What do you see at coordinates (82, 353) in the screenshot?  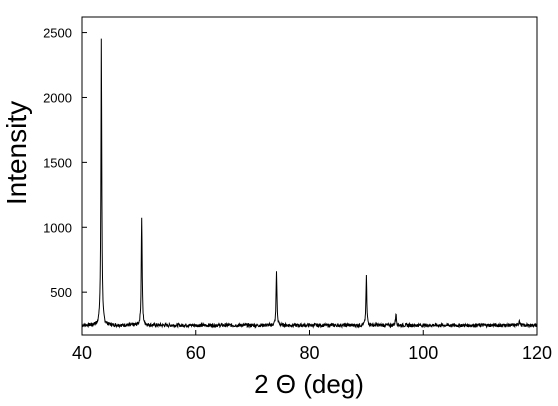 I see `x-tick-label: 40` at bounding box center [82, 353].